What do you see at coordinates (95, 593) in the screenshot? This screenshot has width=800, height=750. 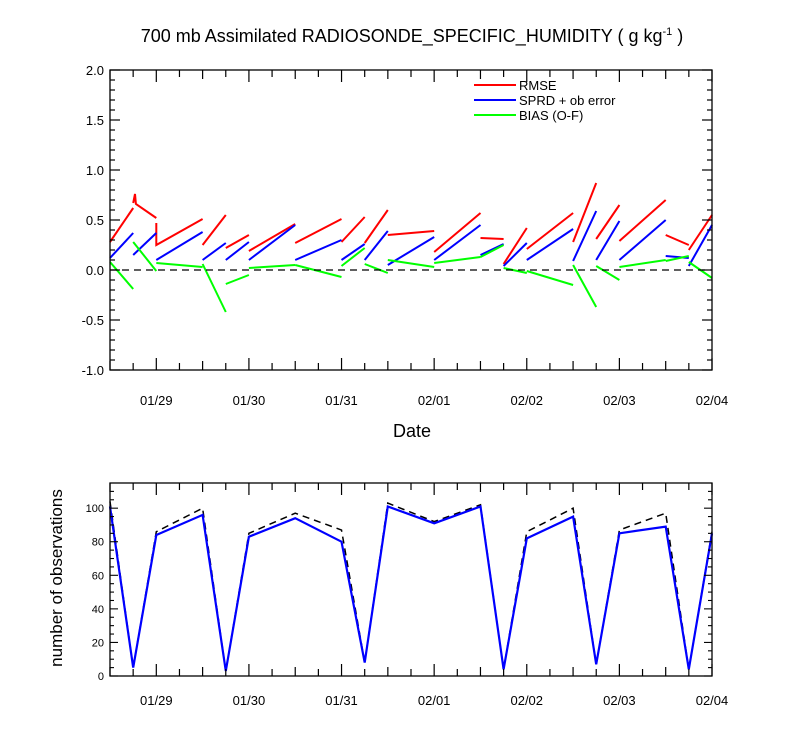 I see `bottom-y-tick-labels: 100 80 60 40 20 0` at bounding box center [95, 593].